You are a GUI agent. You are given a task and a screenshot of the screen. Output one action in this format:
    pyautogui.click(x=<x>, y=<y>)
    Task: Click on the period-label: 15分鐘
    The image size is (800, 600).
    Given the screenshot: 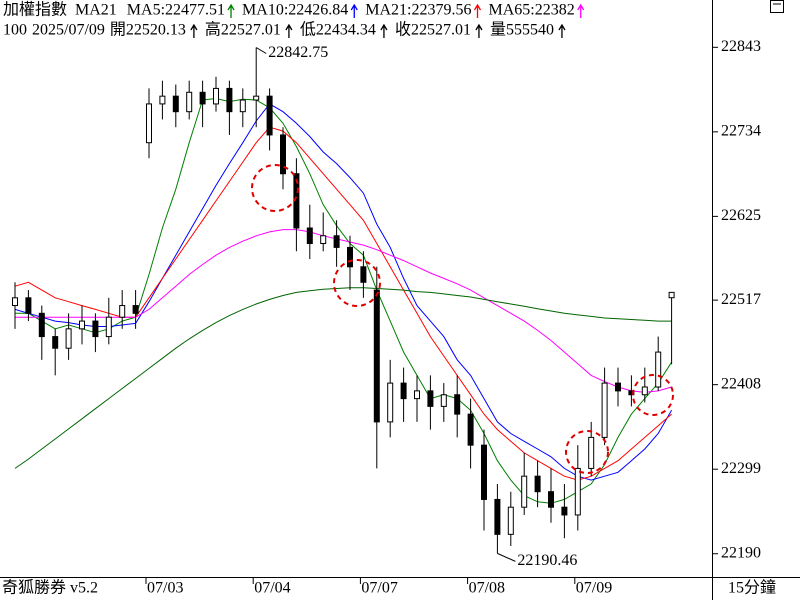 What is the action you would take?
    pyautogui.click(x=752, y=588)
    